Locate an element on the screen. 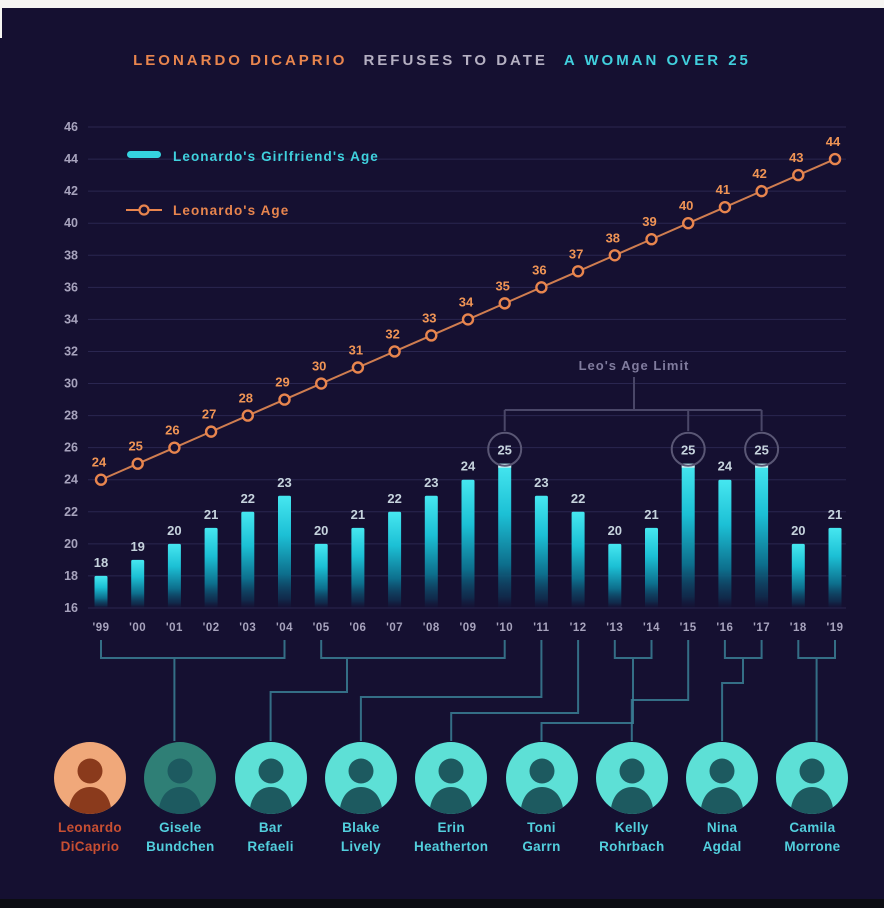  person-first-name: Bar is located at coordinates (270, 827).